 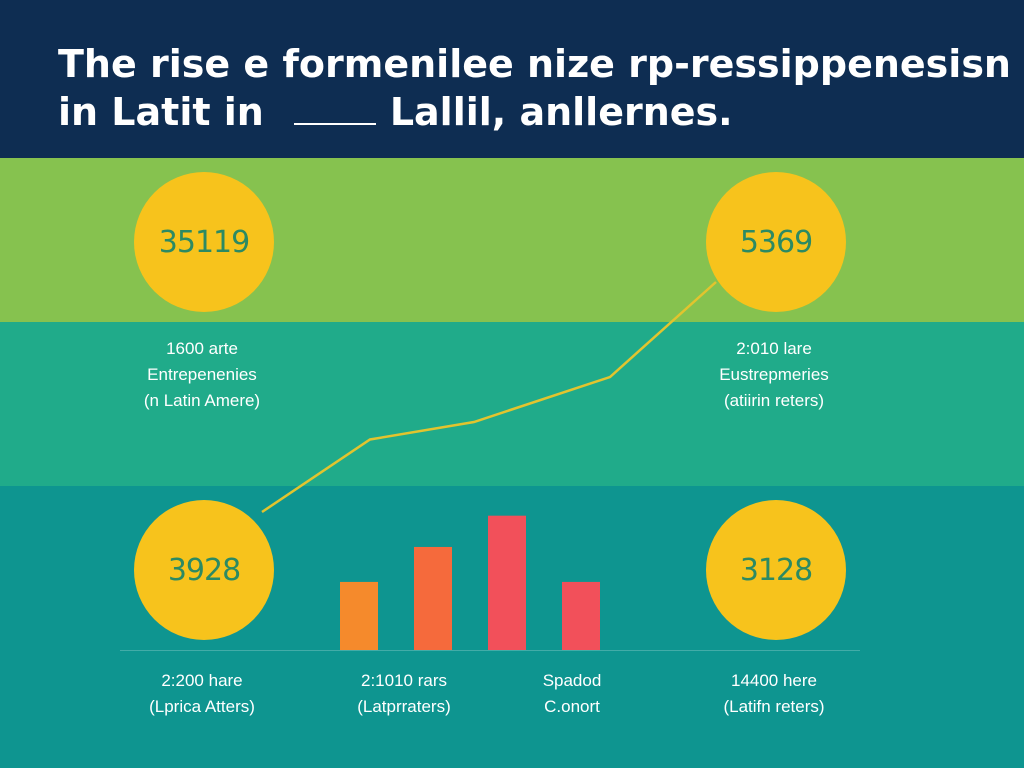 I want to click on title-line-2: in Latit in Lallil, anllernes., so click(x=528, y=112).